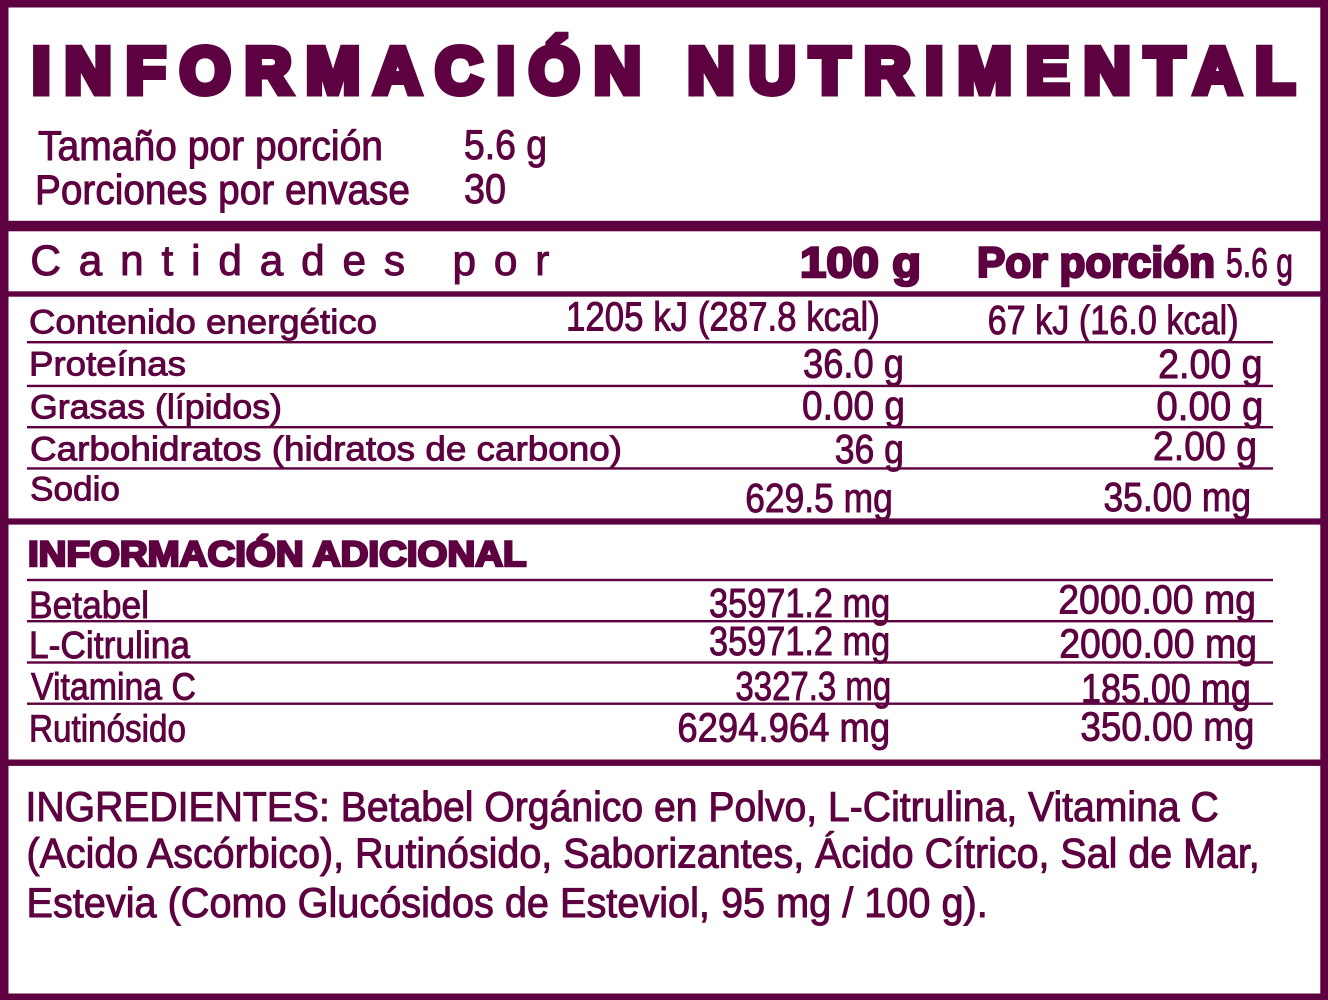 The width and height of the screenshot is (1328, 1000). Describe the element at coordinates (485, 188) in the screenshot. I see `svg-text: 30` at that location.